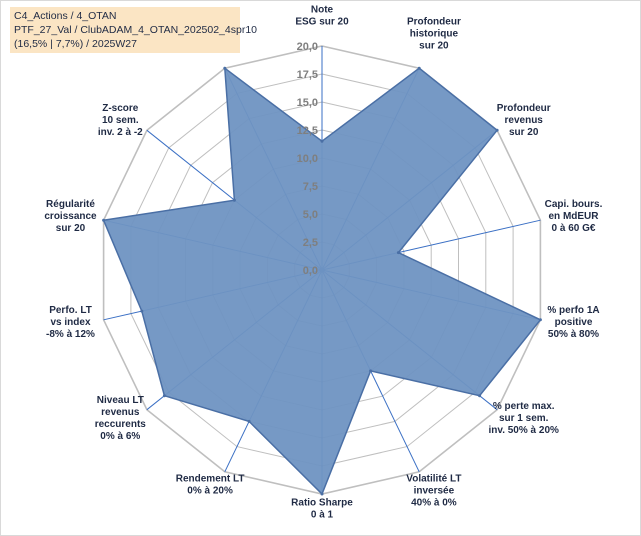 The width and height of the screenshot is (641, 536). Describe the element at coordinates (523, 430) in the screenshot. I see `axis-label-5-line-2: inv. 50% à 20%` at that location.